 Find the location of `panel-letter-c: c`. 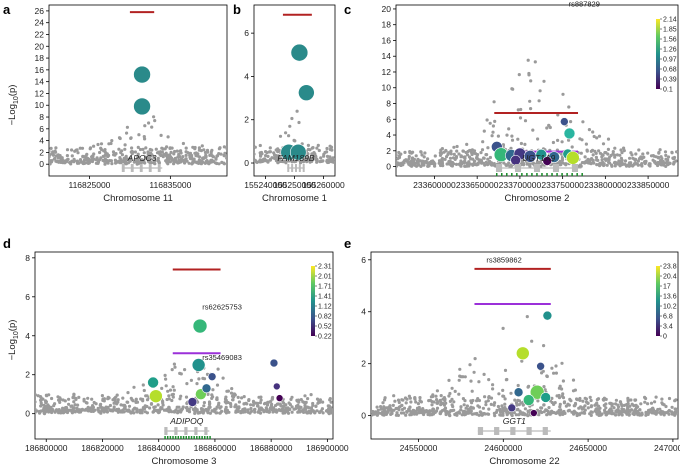

panel-letter-c: c is located at coordinates (347, 9).